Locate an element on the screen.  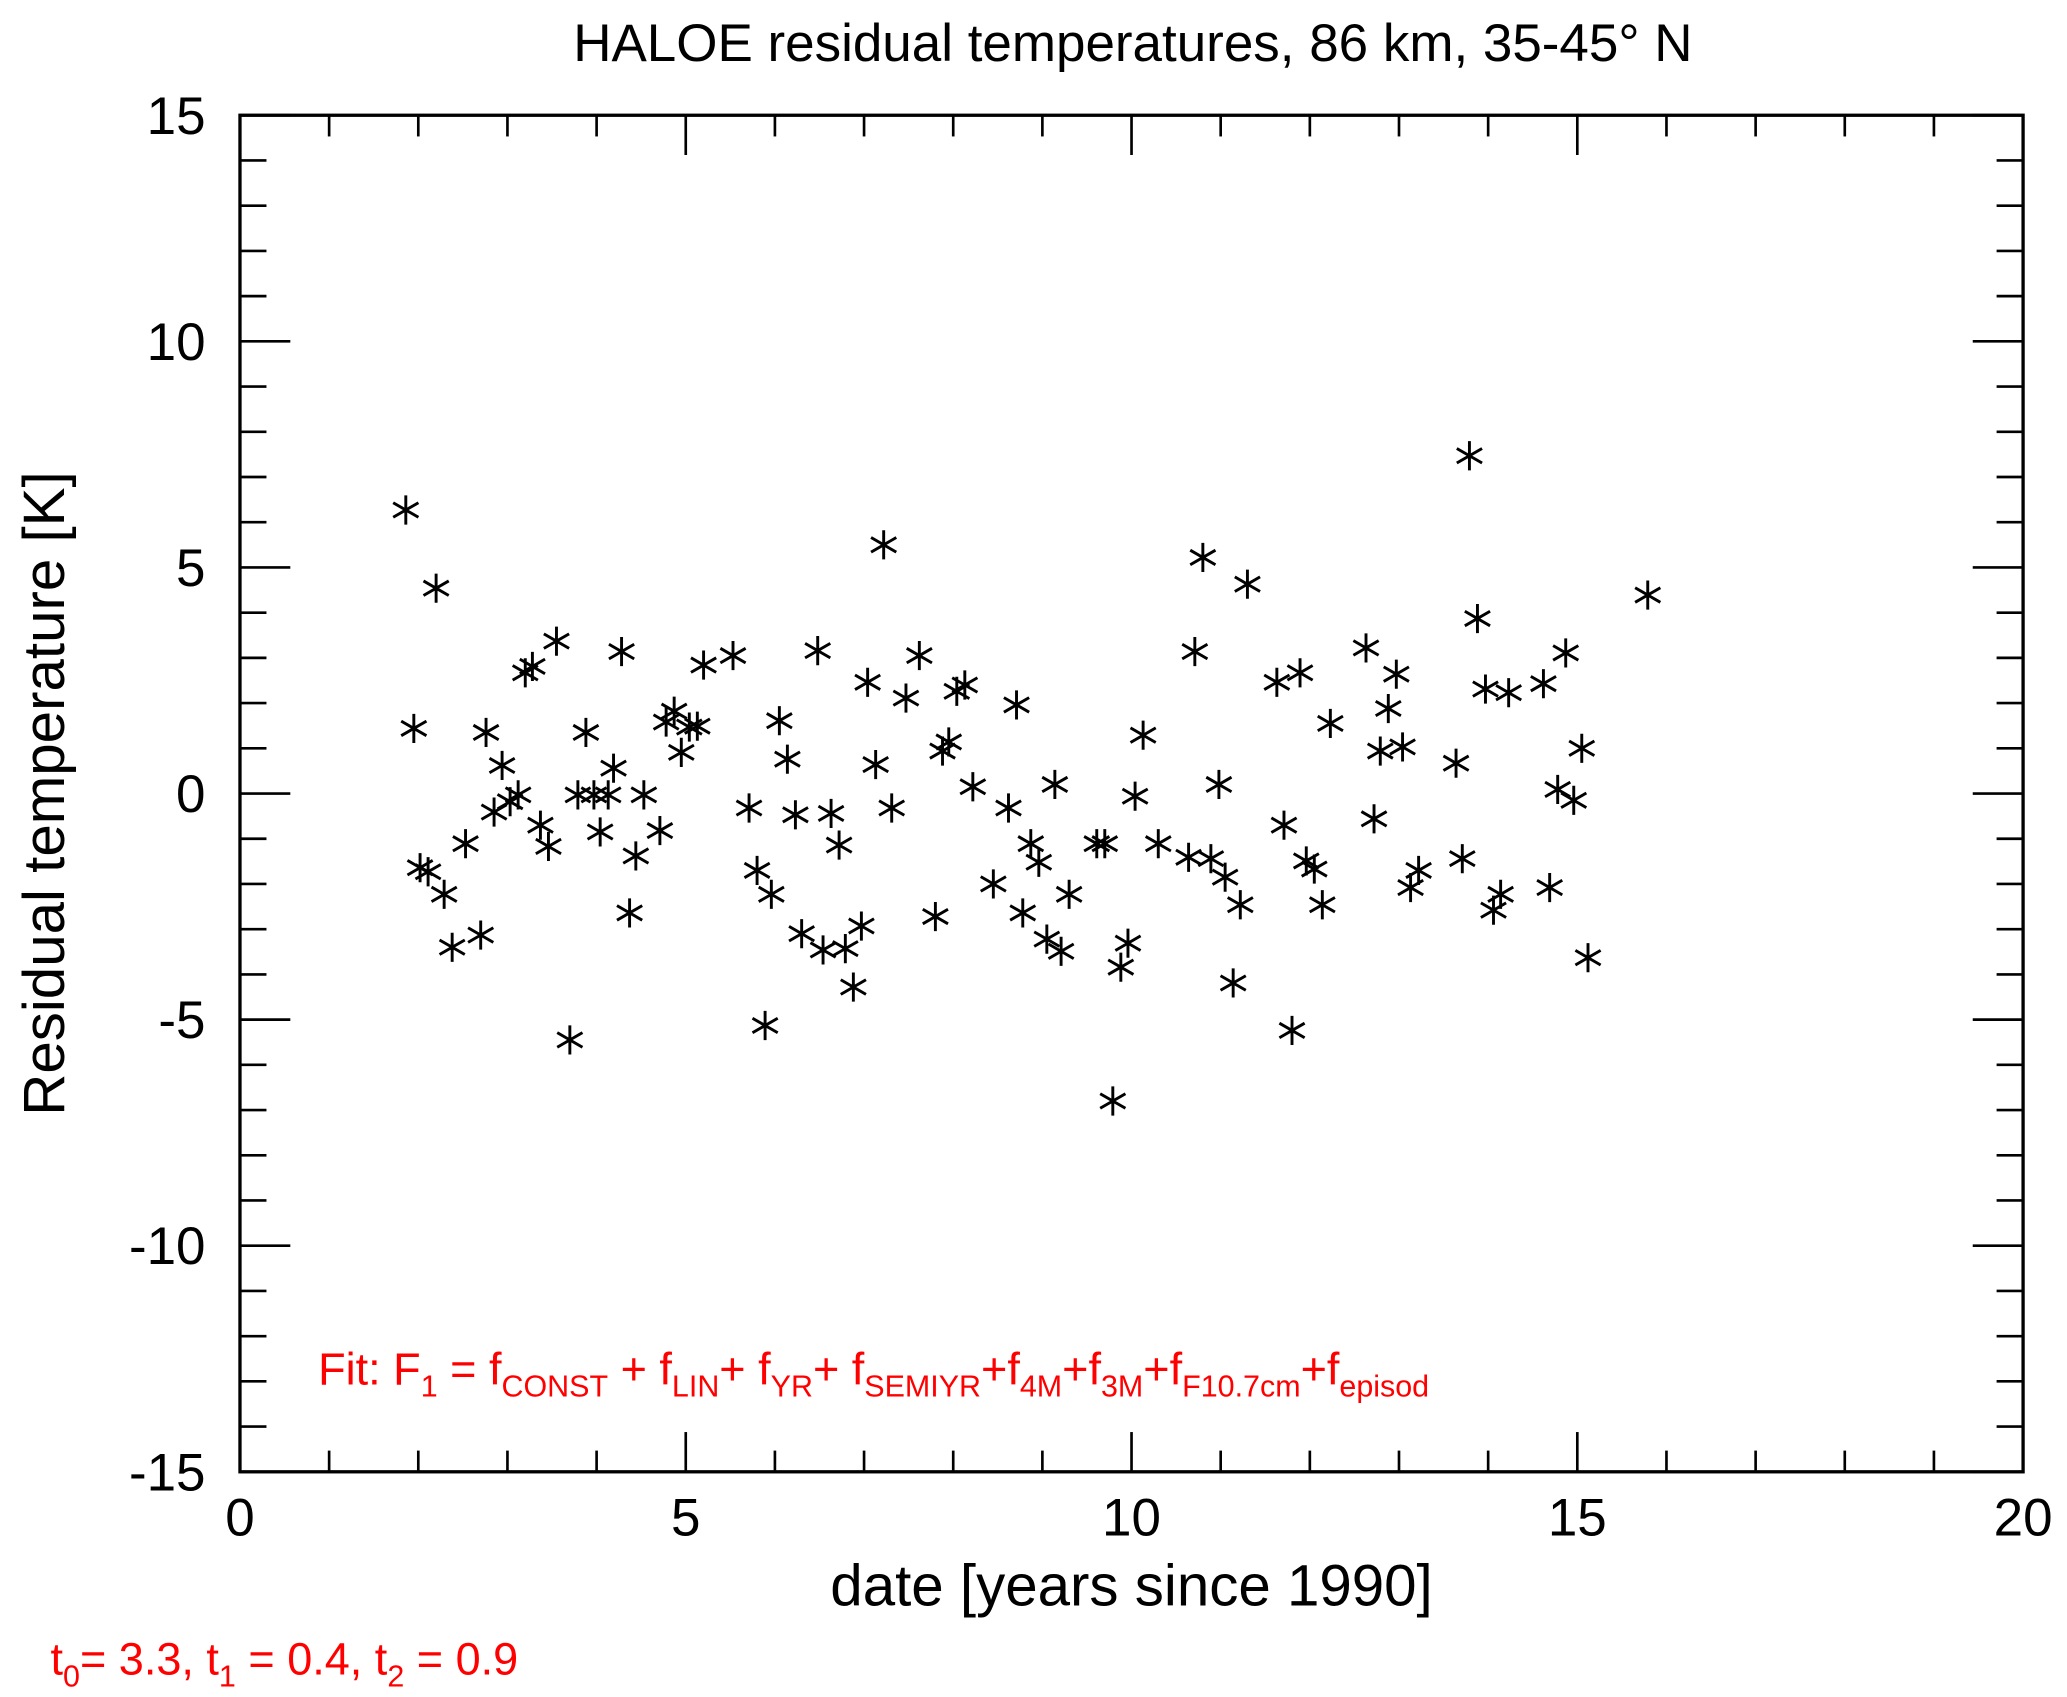
x-tick-label: 15 is located at coordinates (1577, 1517).